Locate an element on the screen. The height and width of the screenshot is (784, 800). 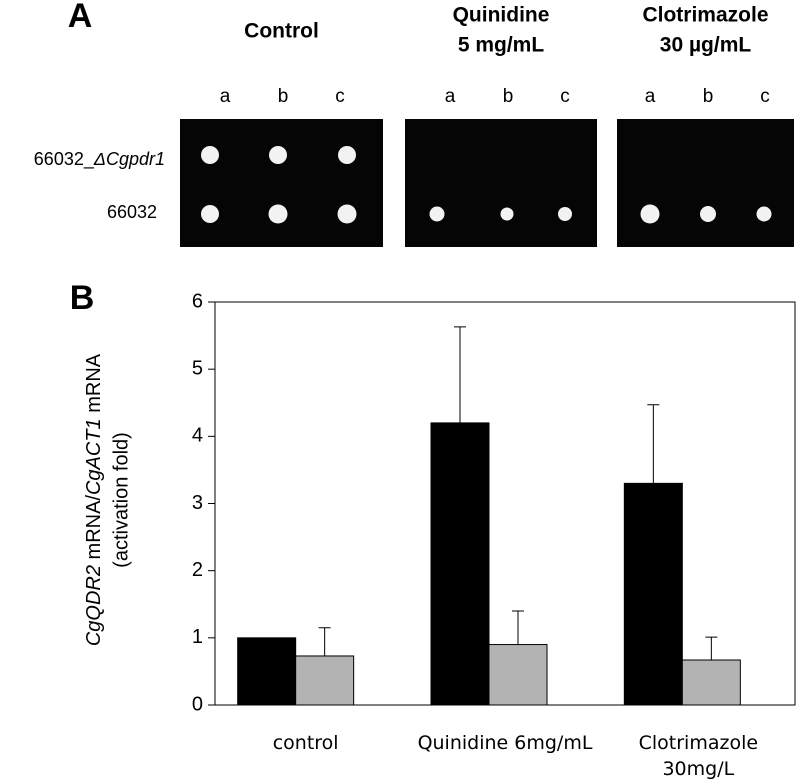
row-label-part: 66032_ is located at coordinates (64, 159).